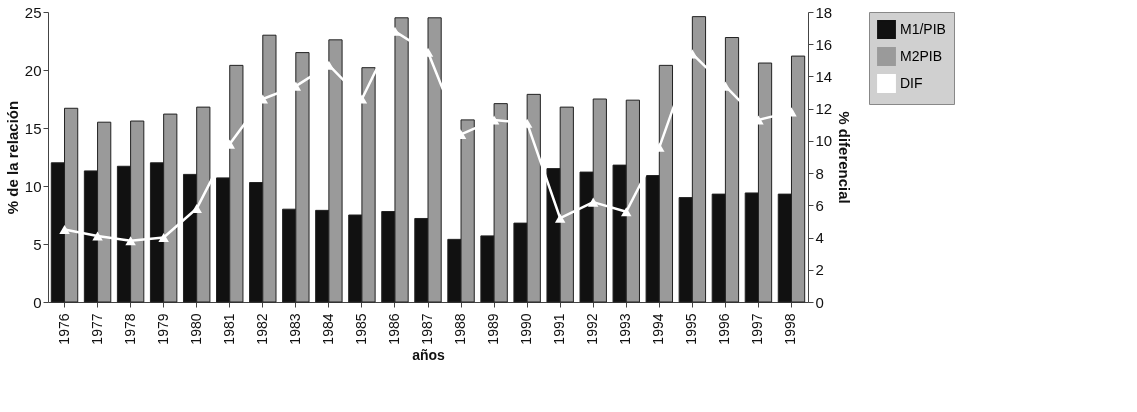 This screenshot has height=412, width=1137. I want to click on y2-tick-label: 16, so click(824, 44).